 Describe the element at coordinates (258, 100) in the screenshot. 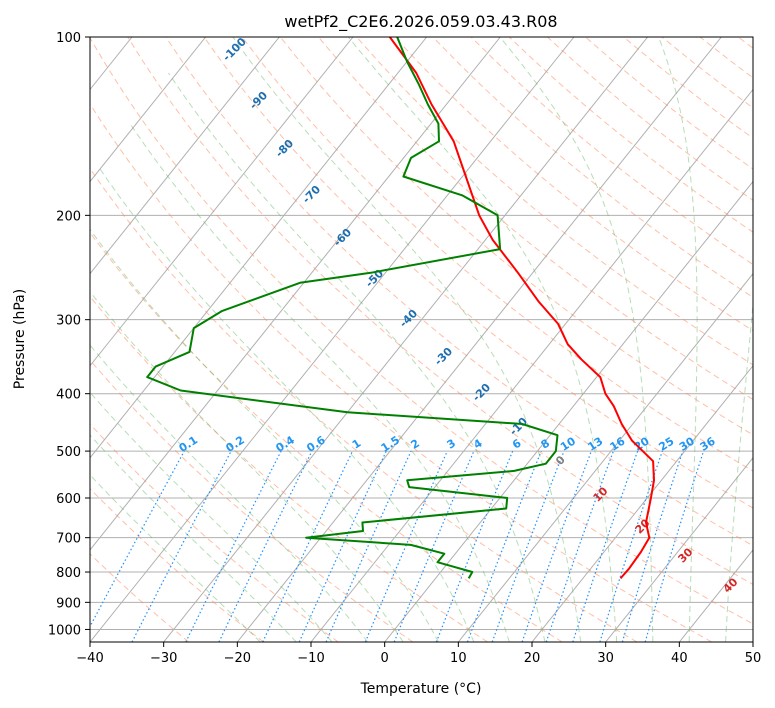

I see `dry-adiabat-label: -90` at that location.